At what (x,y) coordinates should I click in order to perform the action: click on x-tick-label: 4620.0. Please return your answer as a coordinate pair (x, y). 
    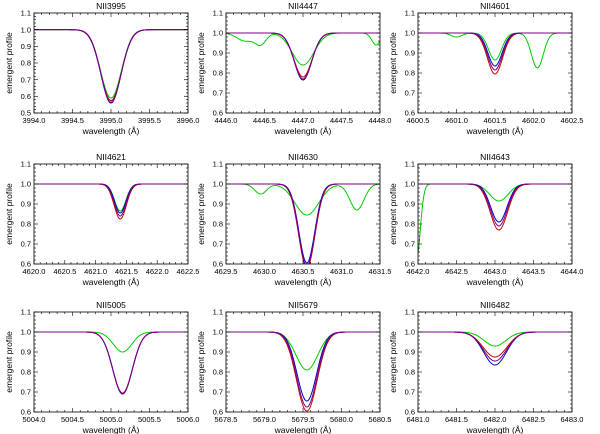
    Looking at the image, I should click on (34, 271).